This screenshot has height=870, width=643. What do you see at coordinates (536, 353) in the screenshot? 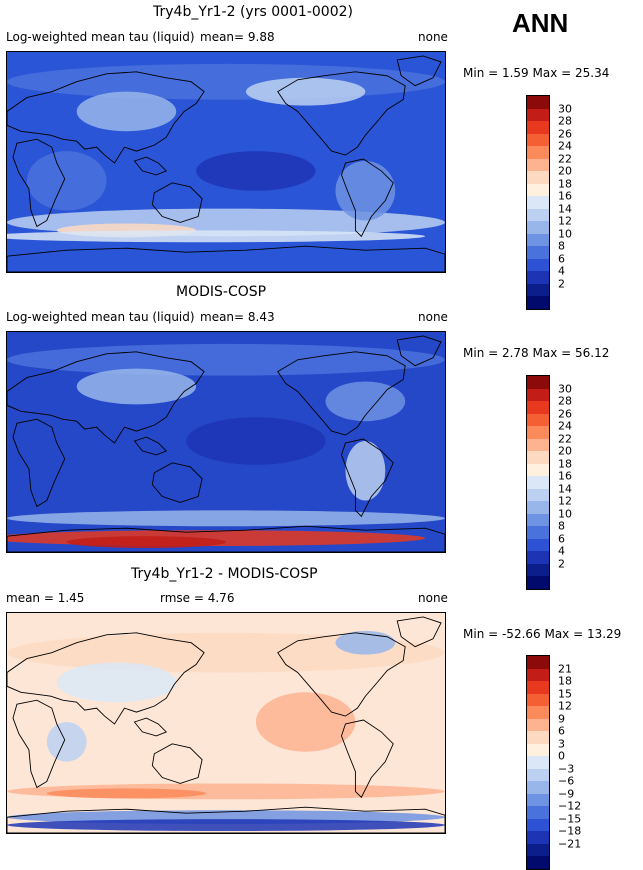
I see `min-max-label: Min = 2.78 Max = 56.12` at bounding box center [536, 353].